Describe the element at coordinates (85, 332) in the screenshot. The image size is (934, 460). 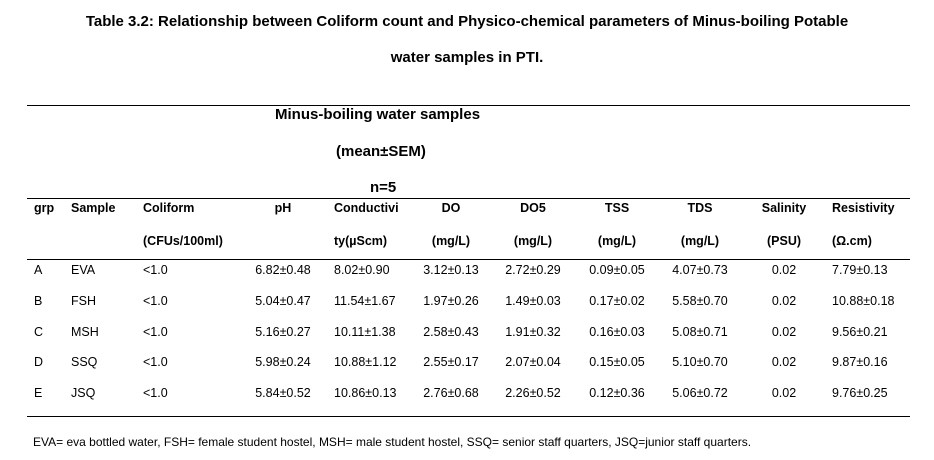
I see `cell-sample: MSH` at that location.